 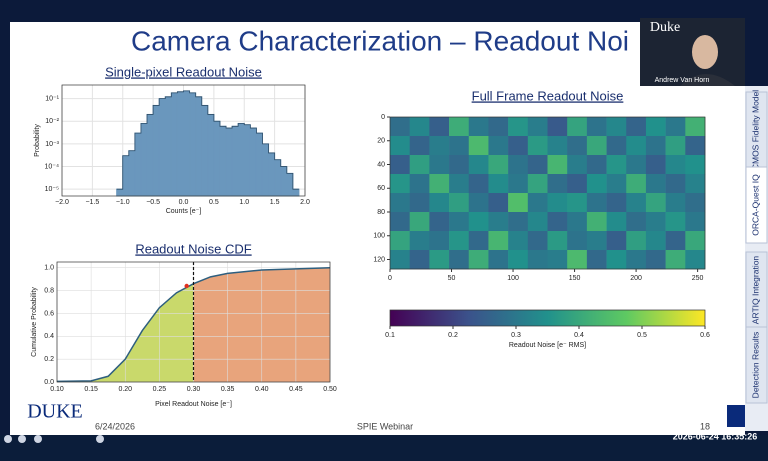 I want to click on y-tick-label: 40, so click(x=381, y=164).